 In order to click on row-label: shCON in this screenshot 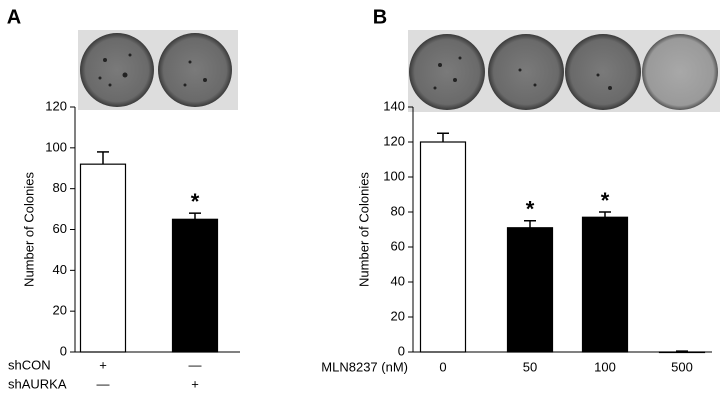, I will do `click(29, 364)`.